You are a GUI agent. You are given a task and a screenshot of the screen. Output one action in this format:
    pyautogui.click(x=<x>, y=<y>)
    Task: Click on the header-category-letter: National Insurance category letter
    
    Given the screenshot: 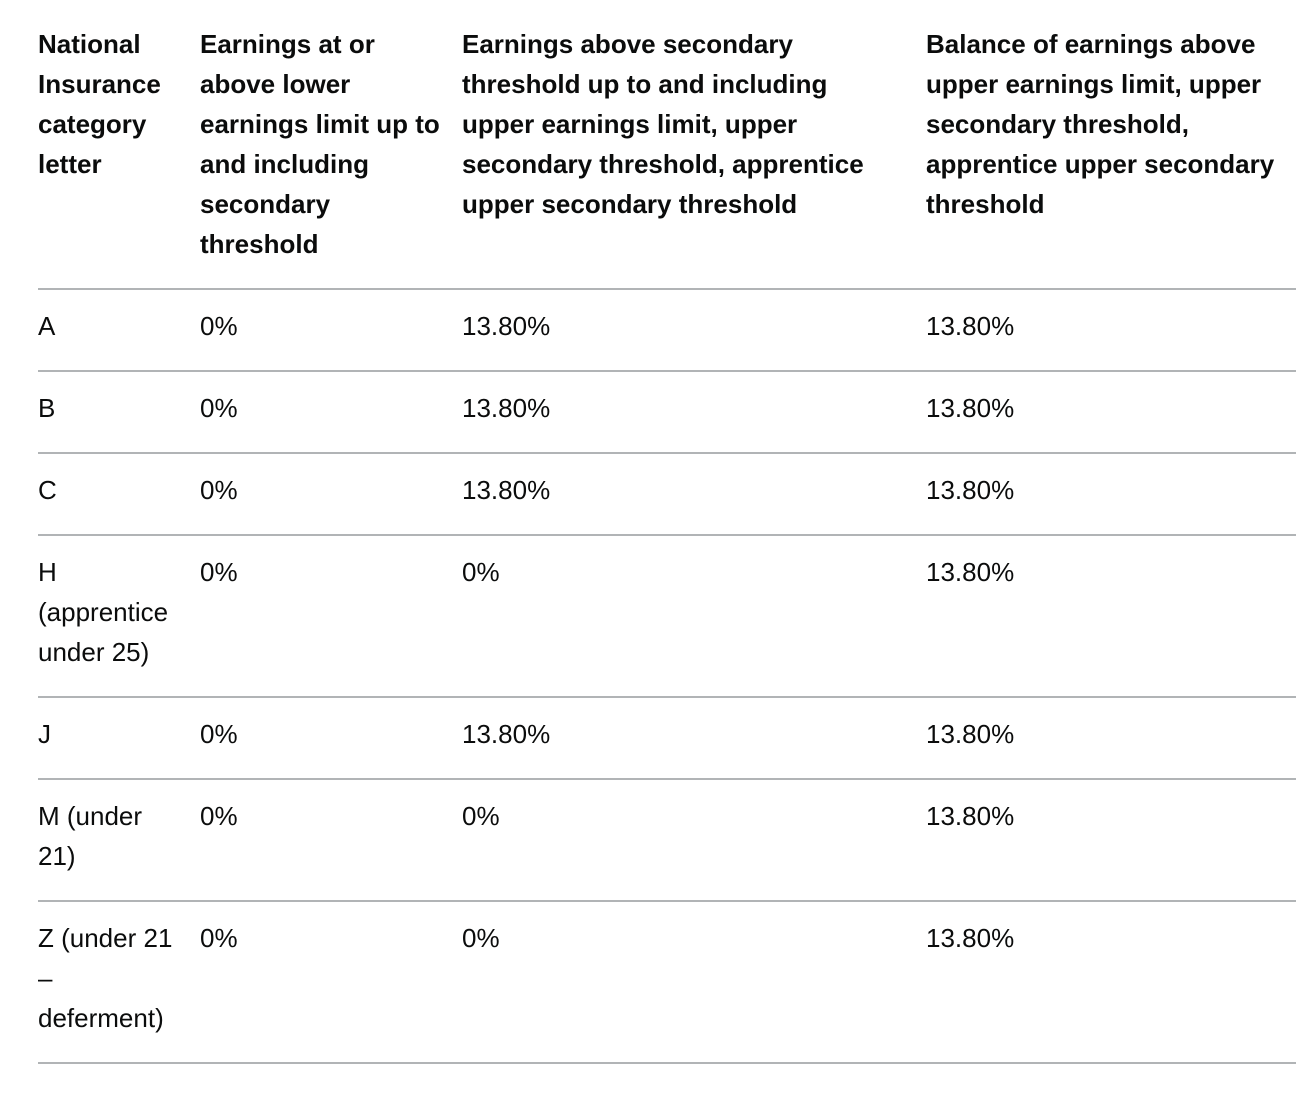 What is the action you would take?
    pyautogui.click(x=119, y=157)
    